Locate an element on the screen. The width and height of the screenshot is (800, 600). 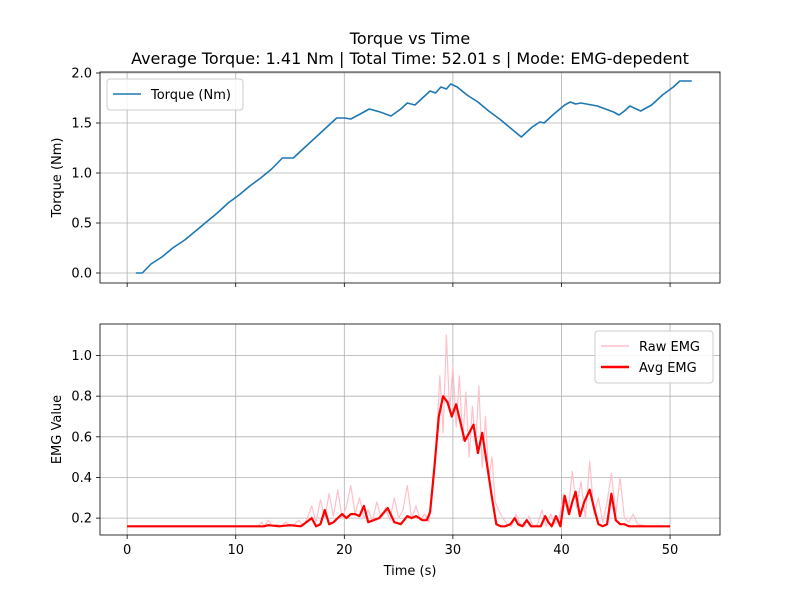
emg-xlabel: Time (s) is located at coordinates (410, 571).